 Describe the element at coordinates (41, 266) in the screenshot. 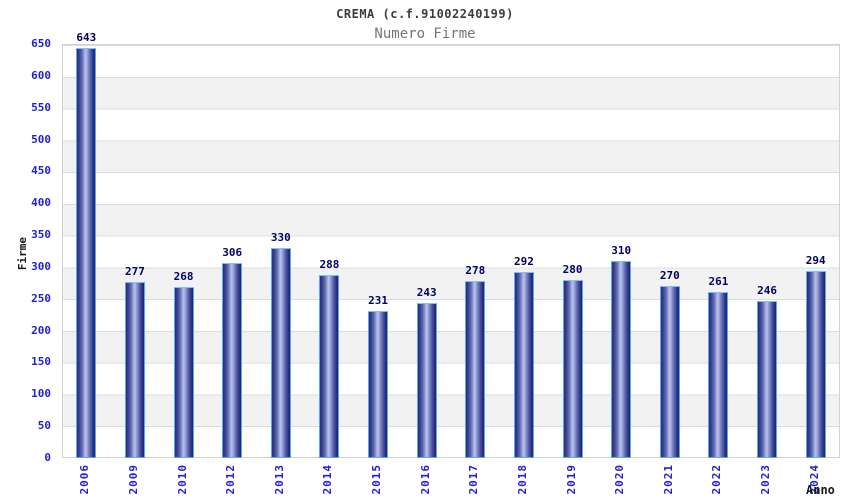

I see `y-tick-label: 300` at that location.